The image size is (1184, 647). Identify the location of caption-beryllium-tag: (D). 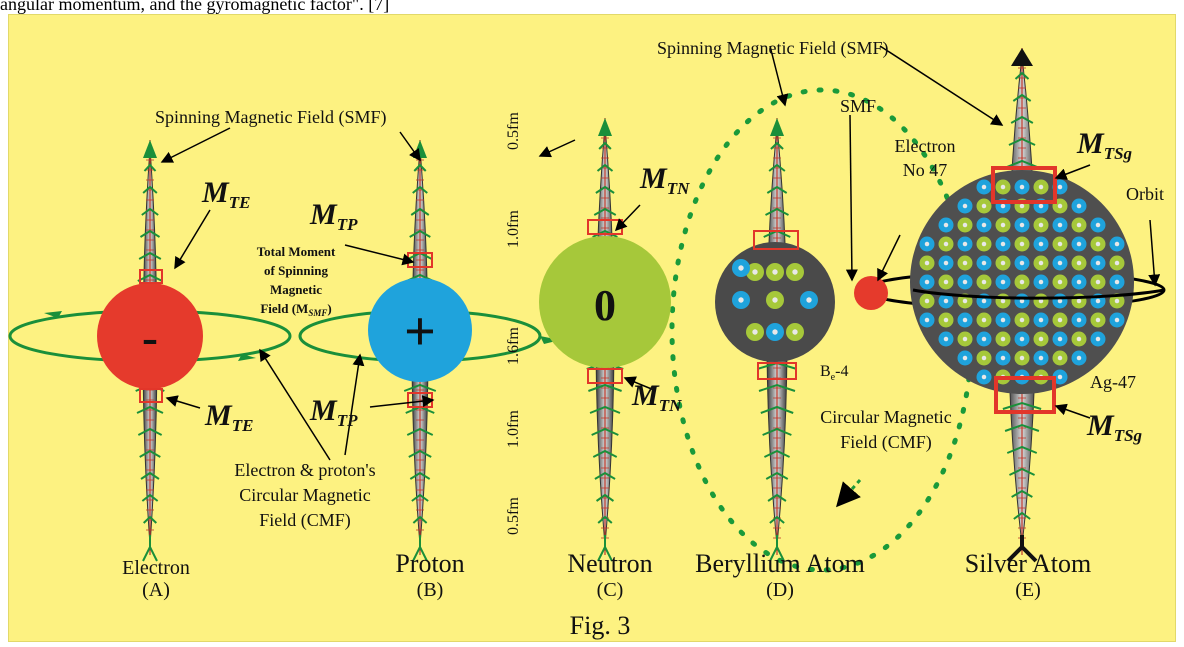
(780, 590).